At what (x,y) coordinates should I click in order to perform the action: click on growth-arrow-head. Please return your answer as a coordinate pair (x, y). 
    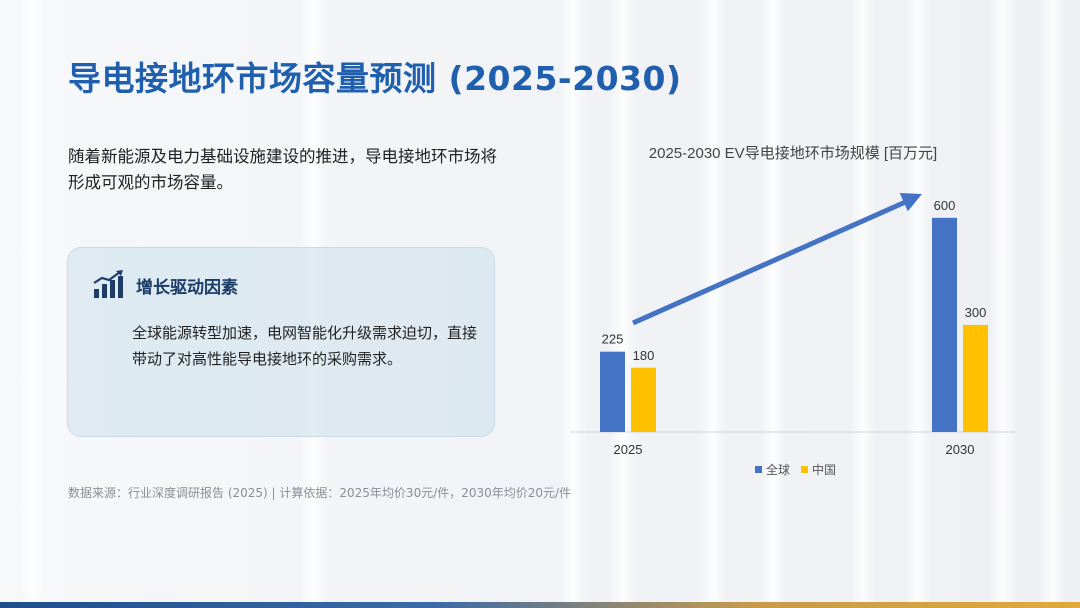
    Looking at the image, I should click on (910, 202).